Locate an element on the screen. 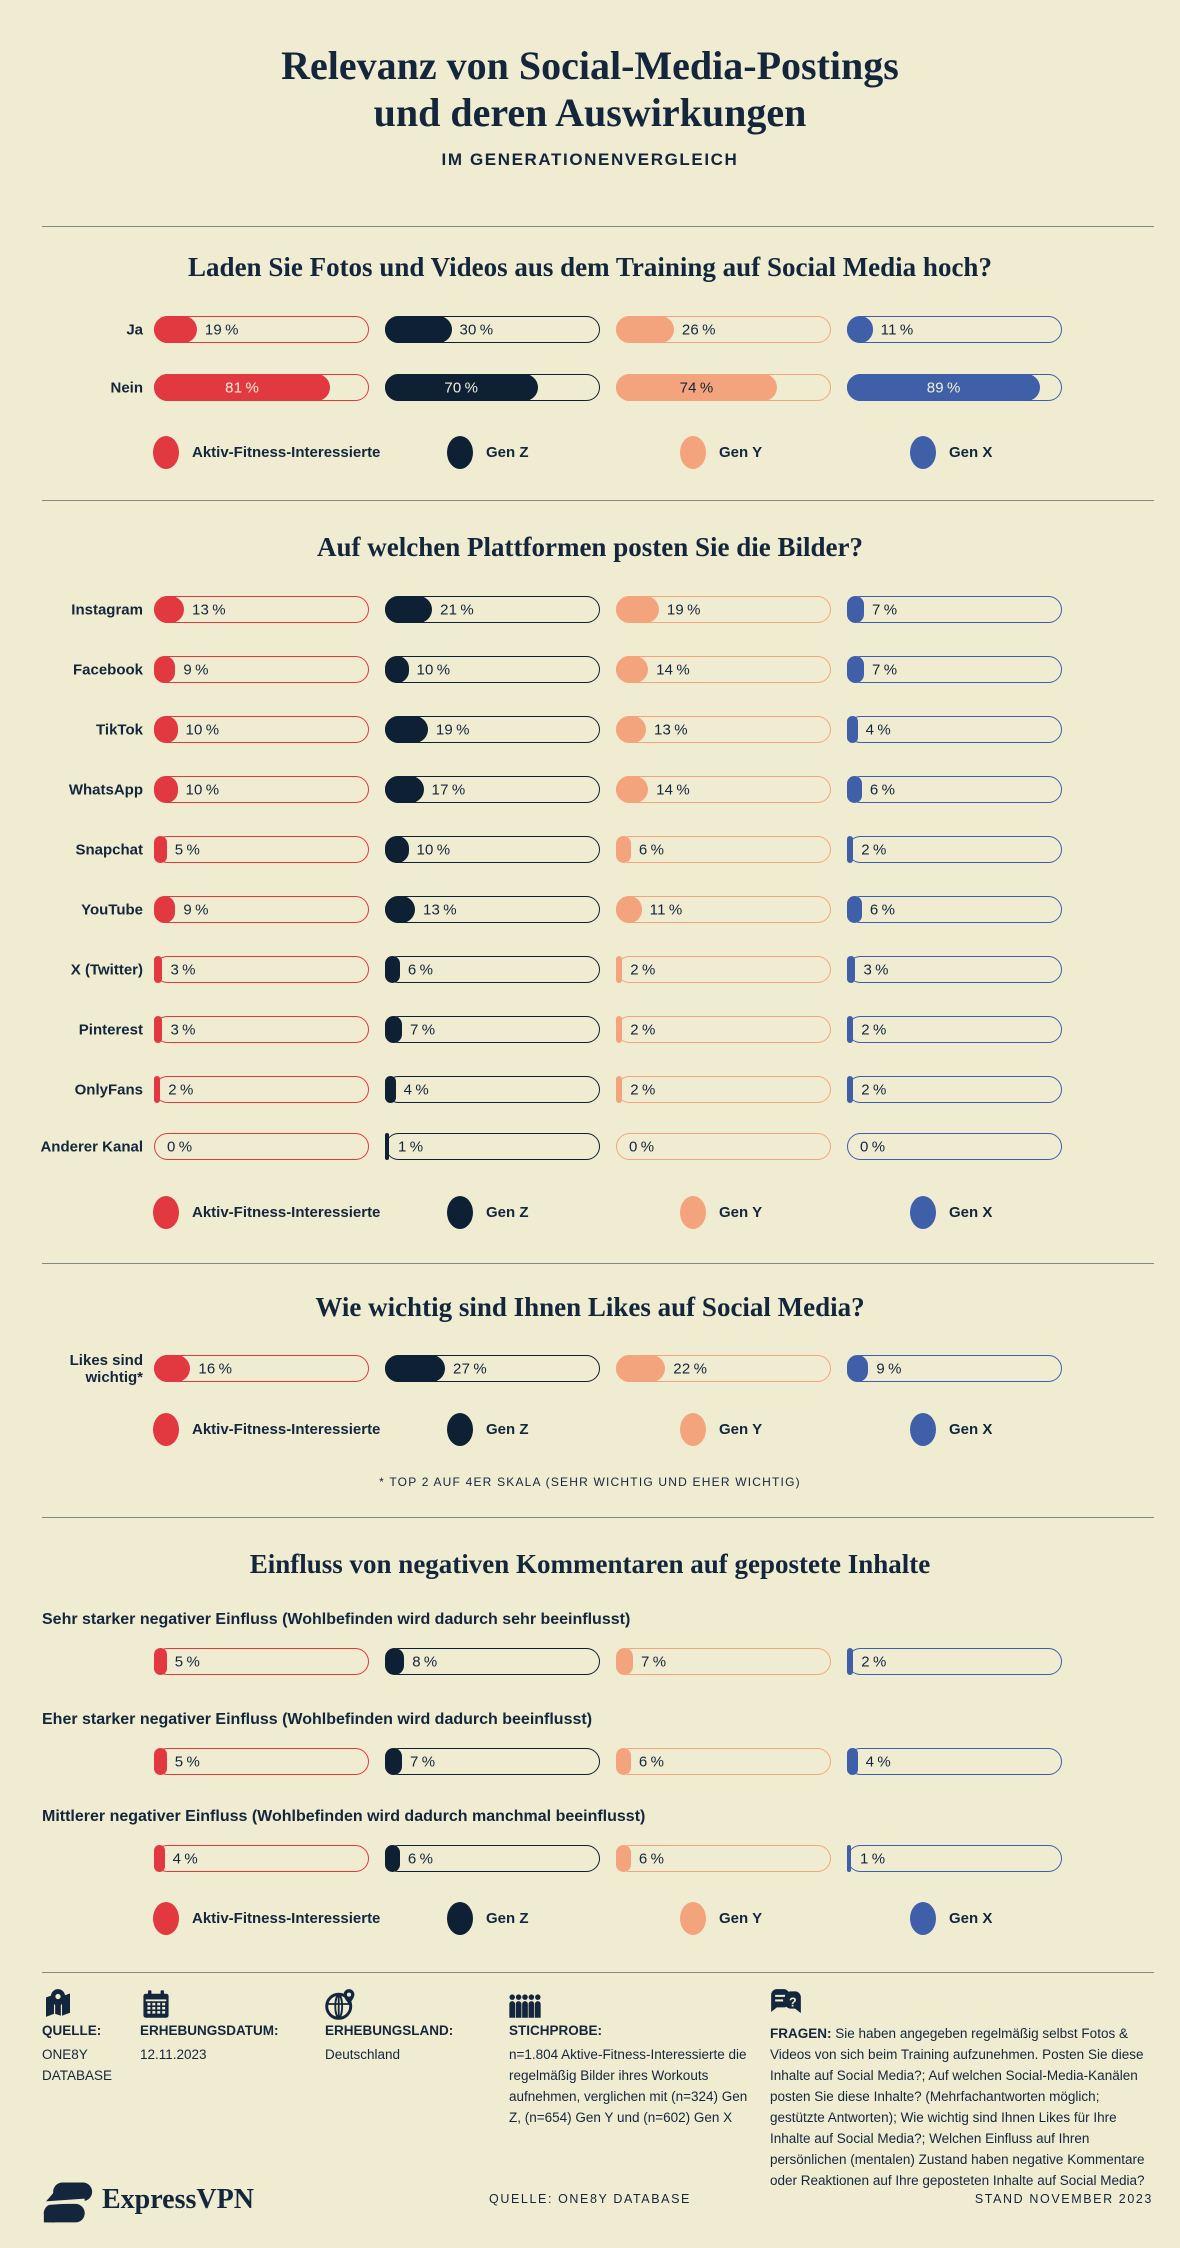  bar-track-gen-y: 13 % is located at coordinates (723, 729).